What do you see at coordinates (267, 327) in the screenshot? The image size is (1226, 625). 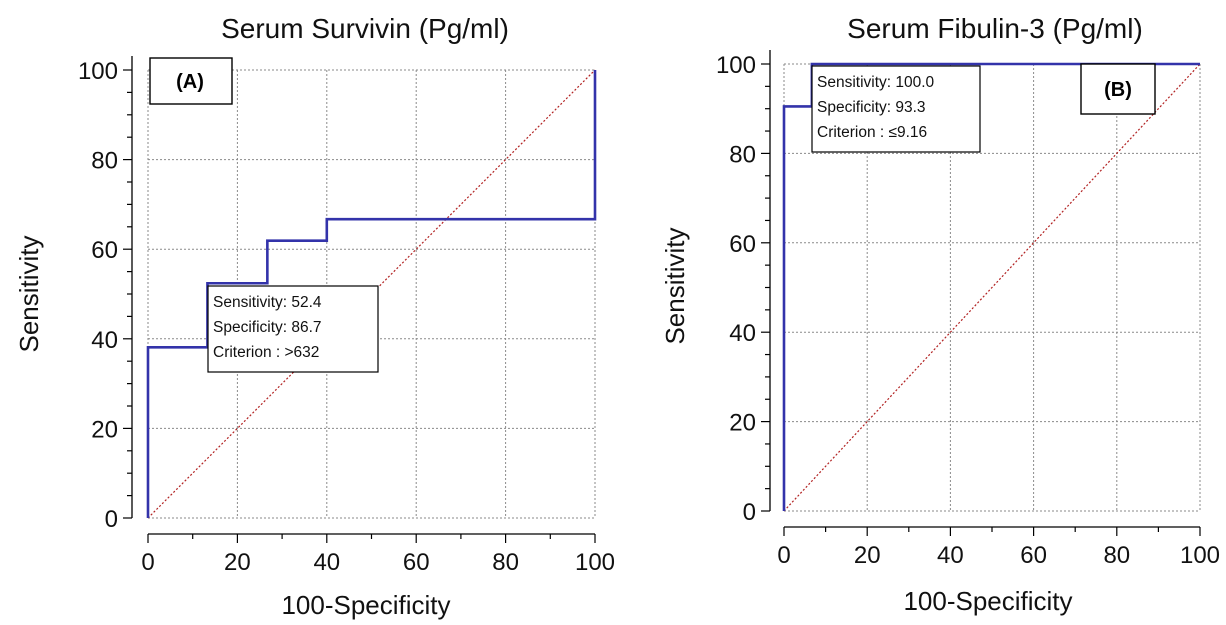 I see `annotation-text: Specificity: 86.7` at bounding box center [267, 327].